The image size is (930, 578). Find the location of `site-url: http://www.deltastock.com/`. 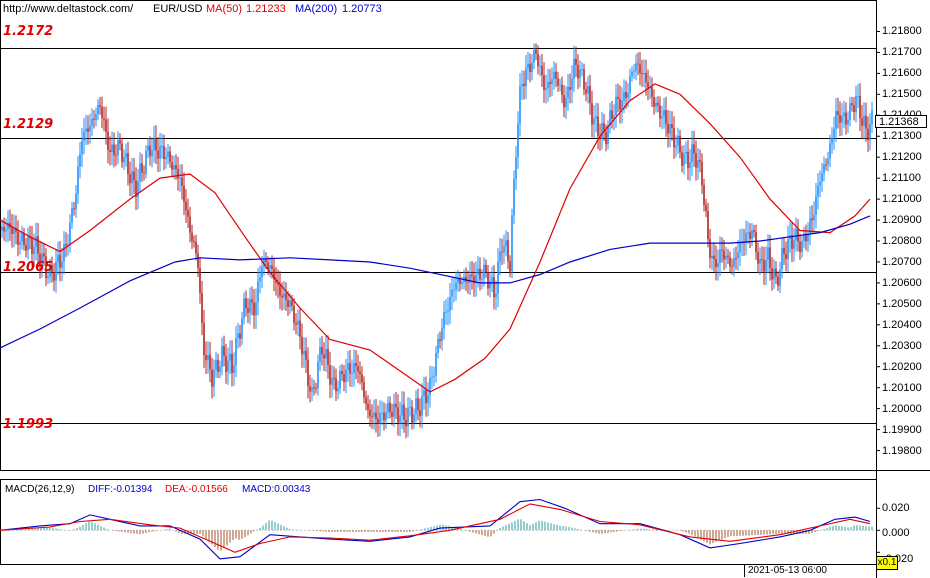

site-url: http://www.deltastock.com/ is located at coordinates (68, 9).